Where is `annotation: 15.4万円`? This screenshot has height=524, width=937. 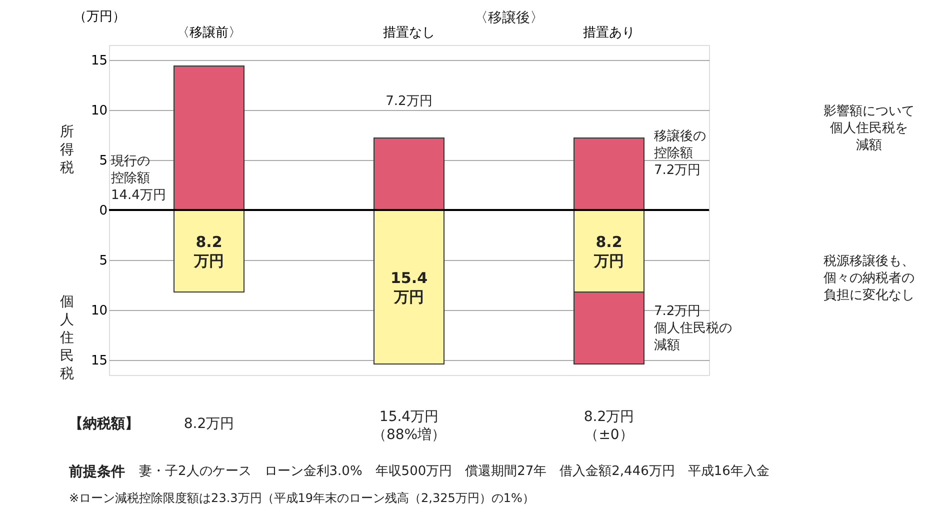 annotation: 15.4万円 is located at coordinates (409, 287).